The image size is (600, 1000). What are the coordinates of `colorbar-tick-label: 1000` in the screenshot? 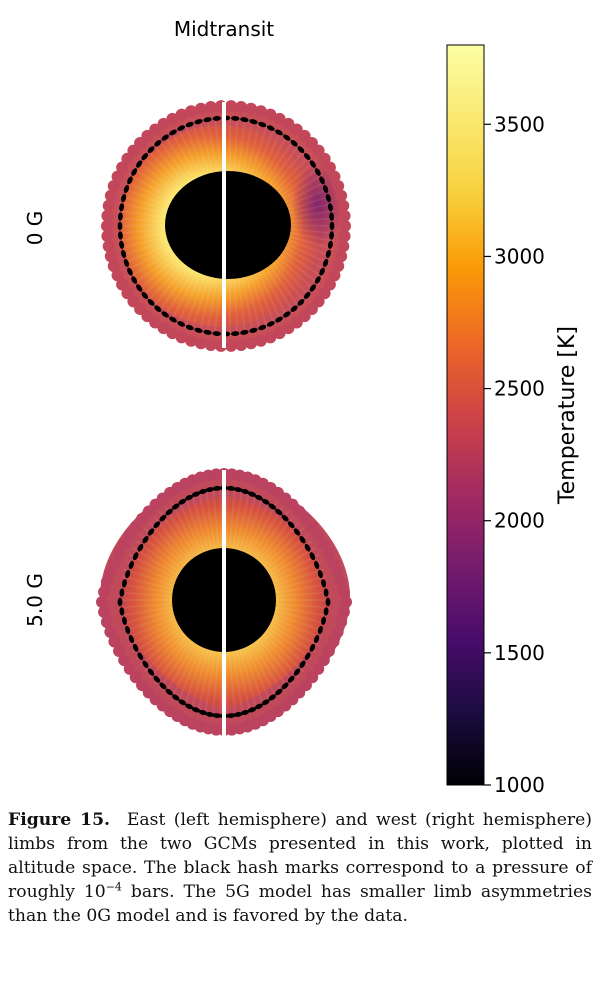 It's located at (519, 785).